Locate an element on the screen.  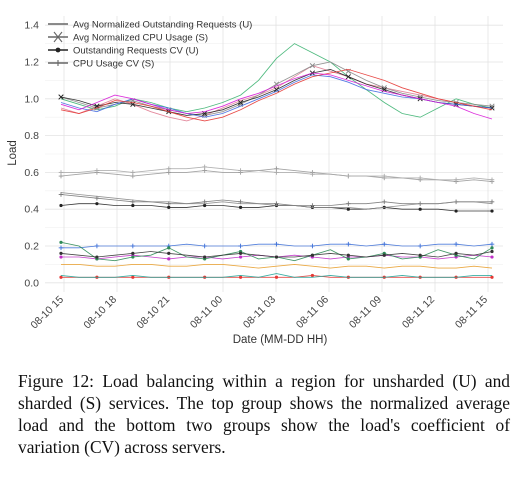
y-axis-label: Load is located at coordinates (13, 153).